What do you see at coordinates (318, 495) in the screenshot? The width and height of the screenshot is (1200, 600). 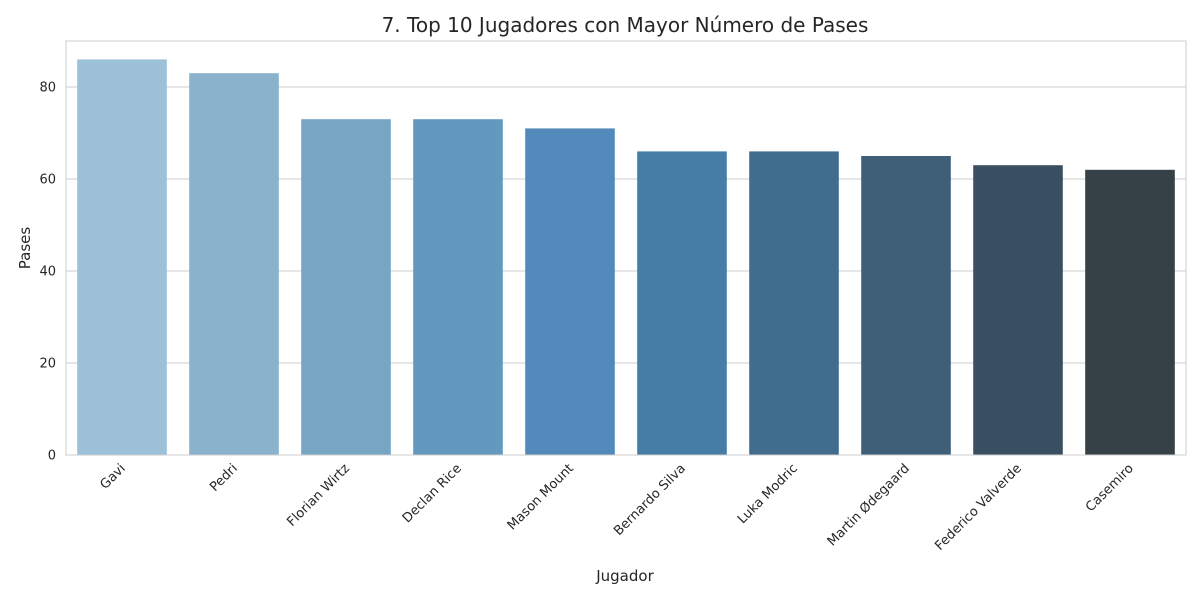 I see `x-tick-label: Florian Wirtz` at bounding box center [318, 495].